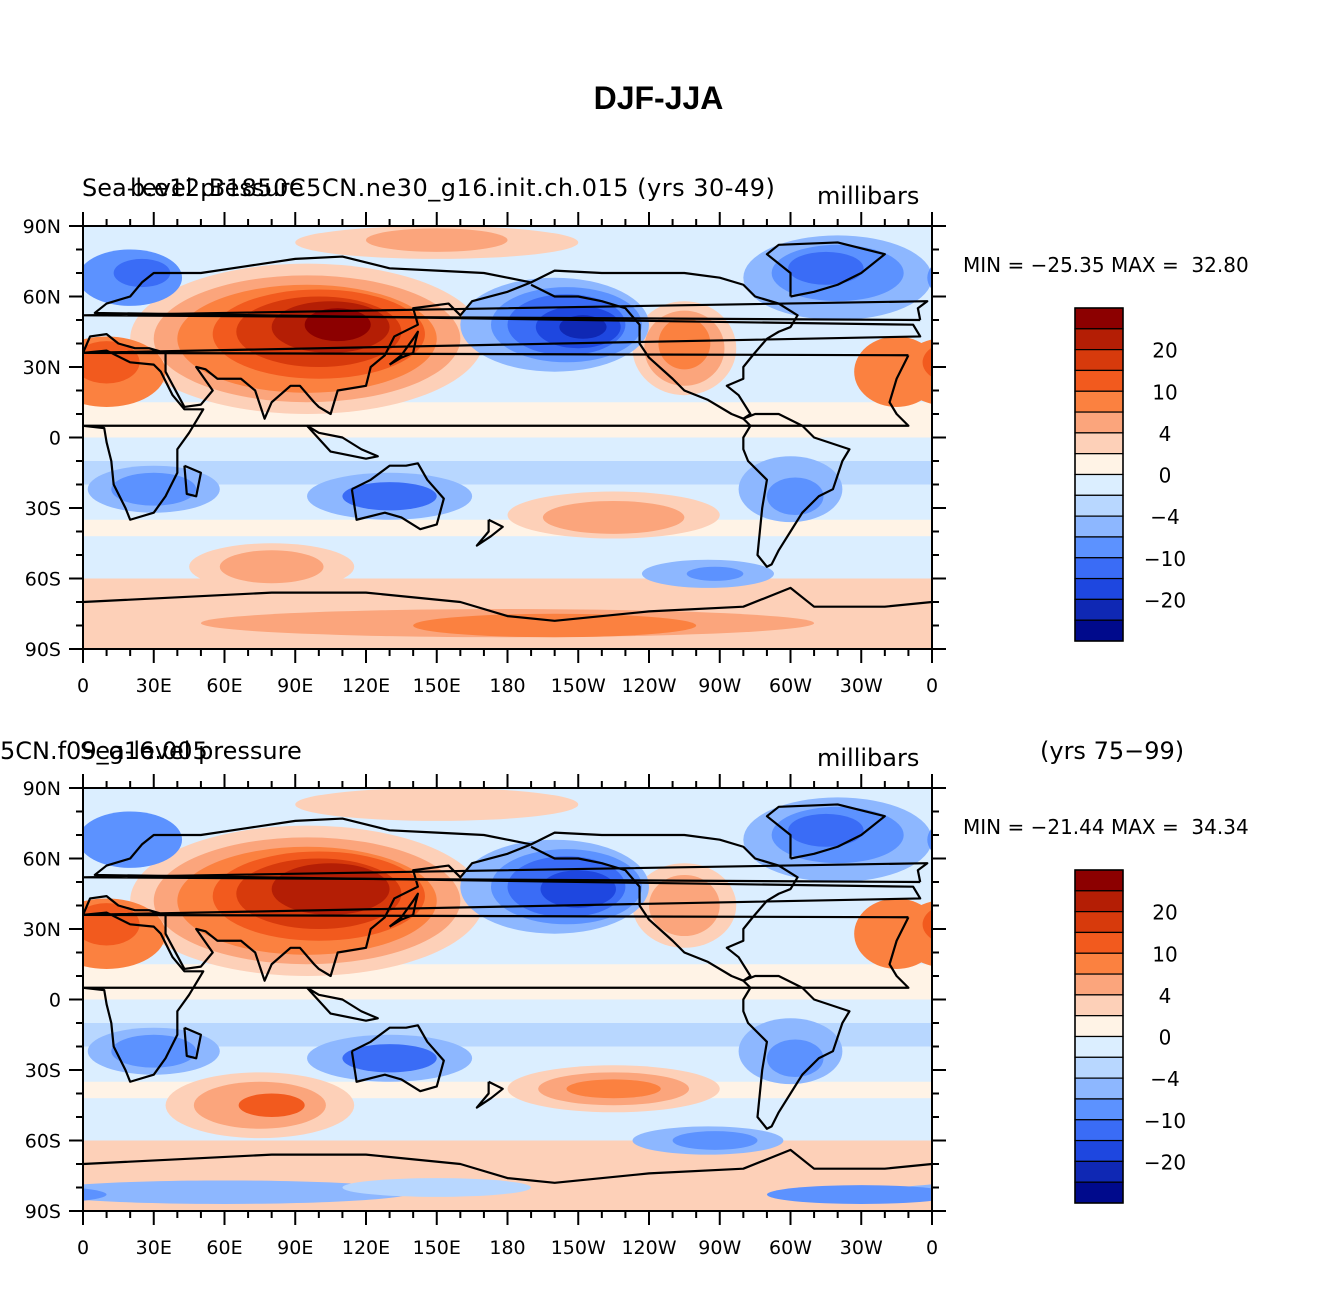 The height and width of the screenshot is (1316, 1317). I want to click on lat-label: 60N, so click(42, 860).